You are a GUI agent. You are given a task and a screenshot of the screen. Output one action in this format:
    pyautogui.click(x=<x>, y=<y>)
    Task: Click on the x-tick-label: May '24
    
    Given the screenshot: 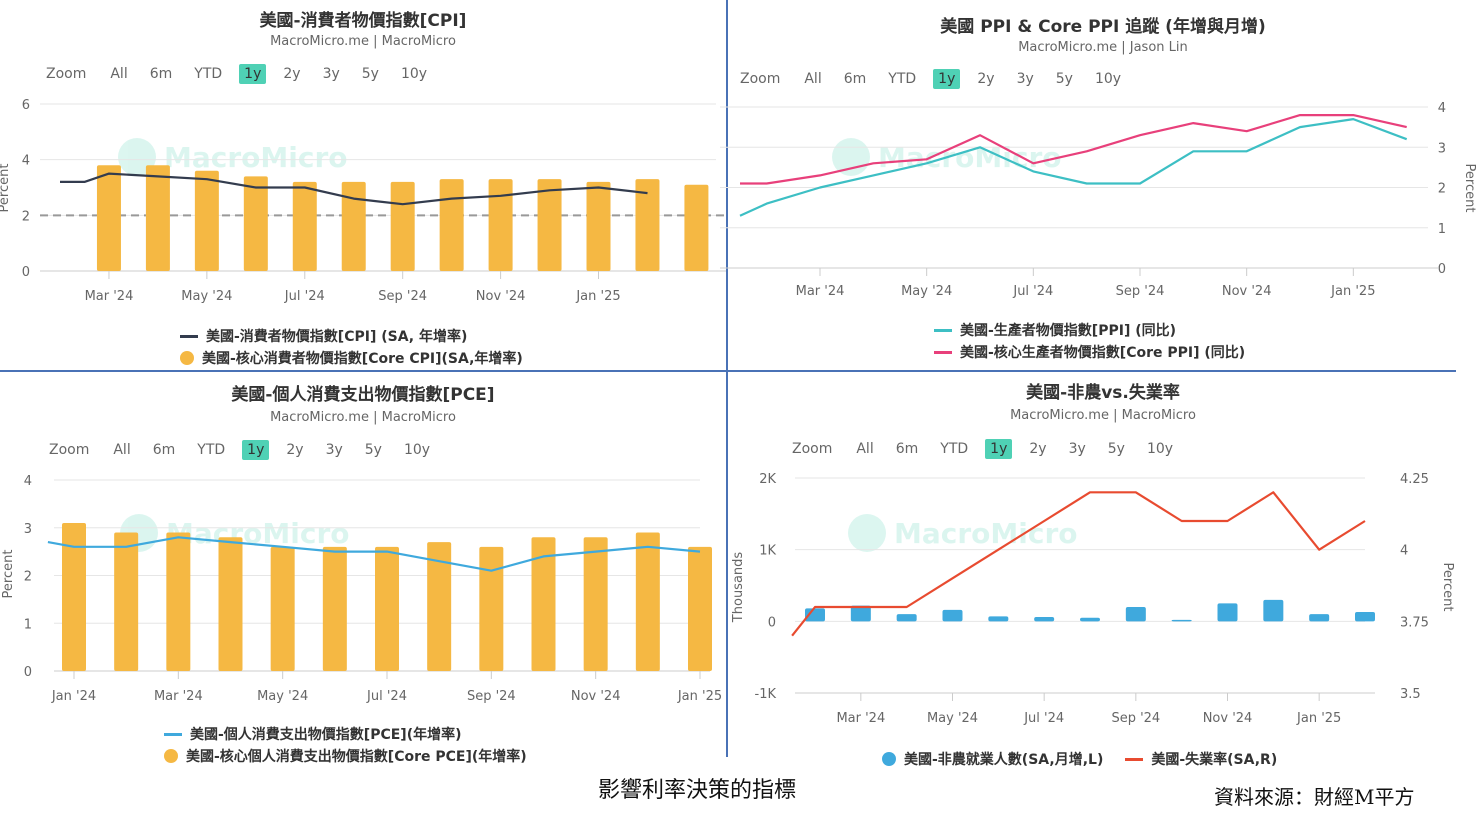 What is the action you would take?
    pyautogui.click(x=282, y=696)
    